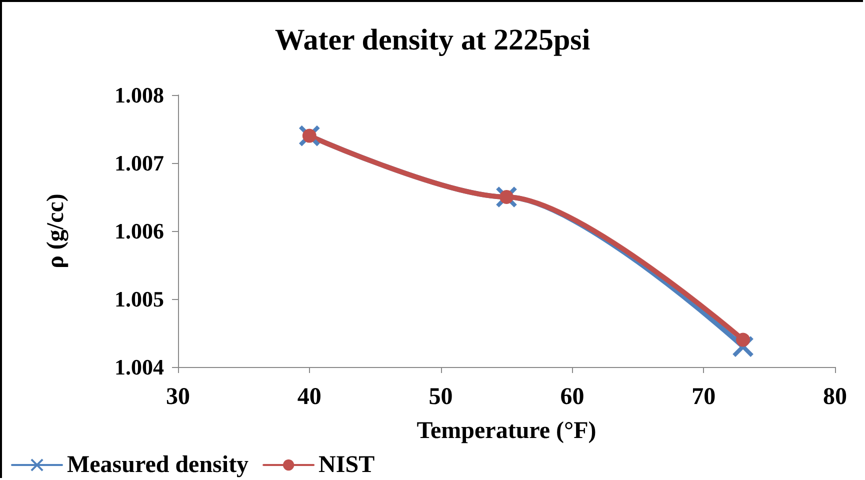  I want to click on y-tick-label: 1.008, so click(139, 95).